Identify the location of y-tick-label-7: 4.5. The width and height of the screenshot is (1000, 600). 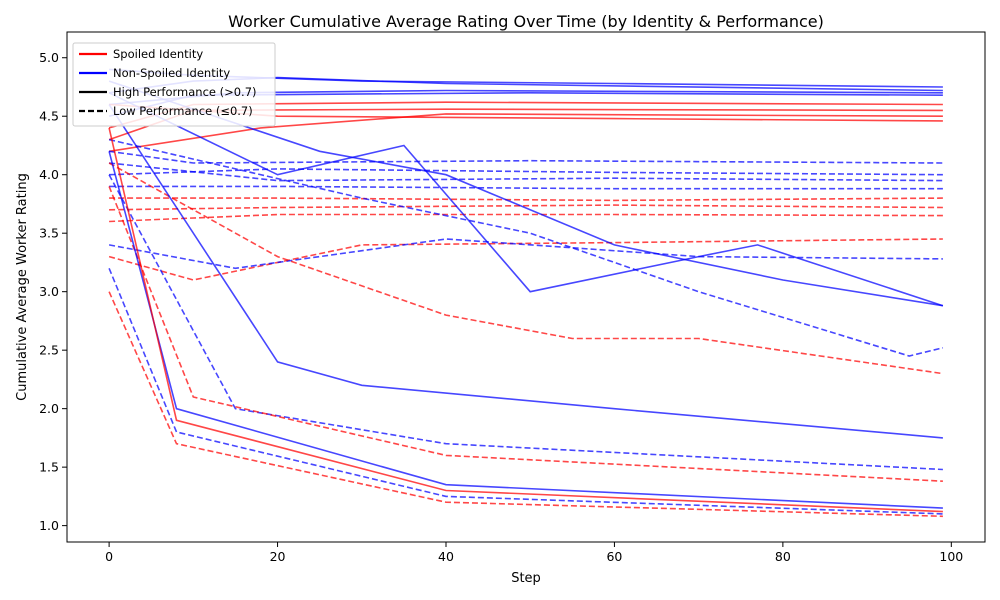
(49, 116).